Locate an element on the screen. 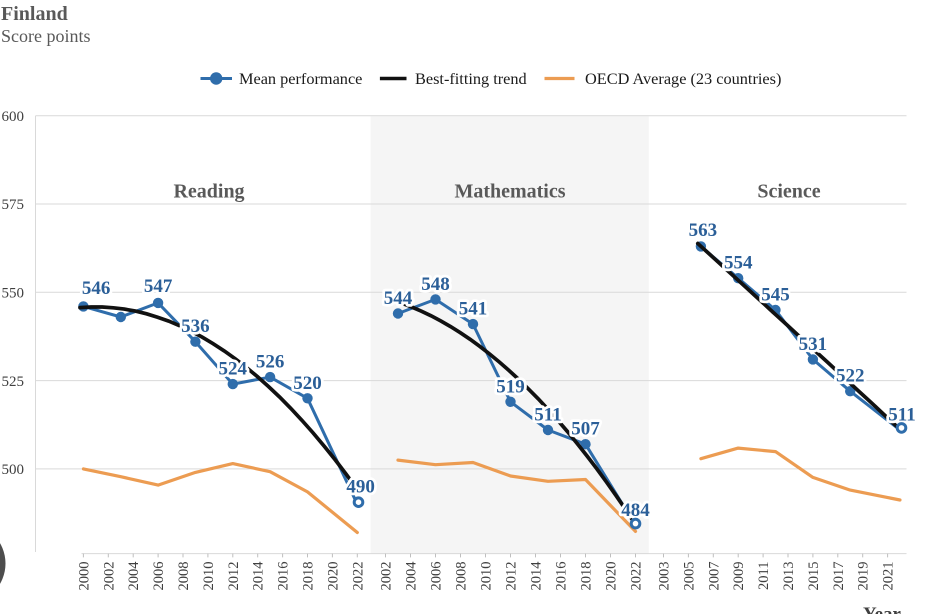  svg-text: 519 is located at coordinates (510, 386).